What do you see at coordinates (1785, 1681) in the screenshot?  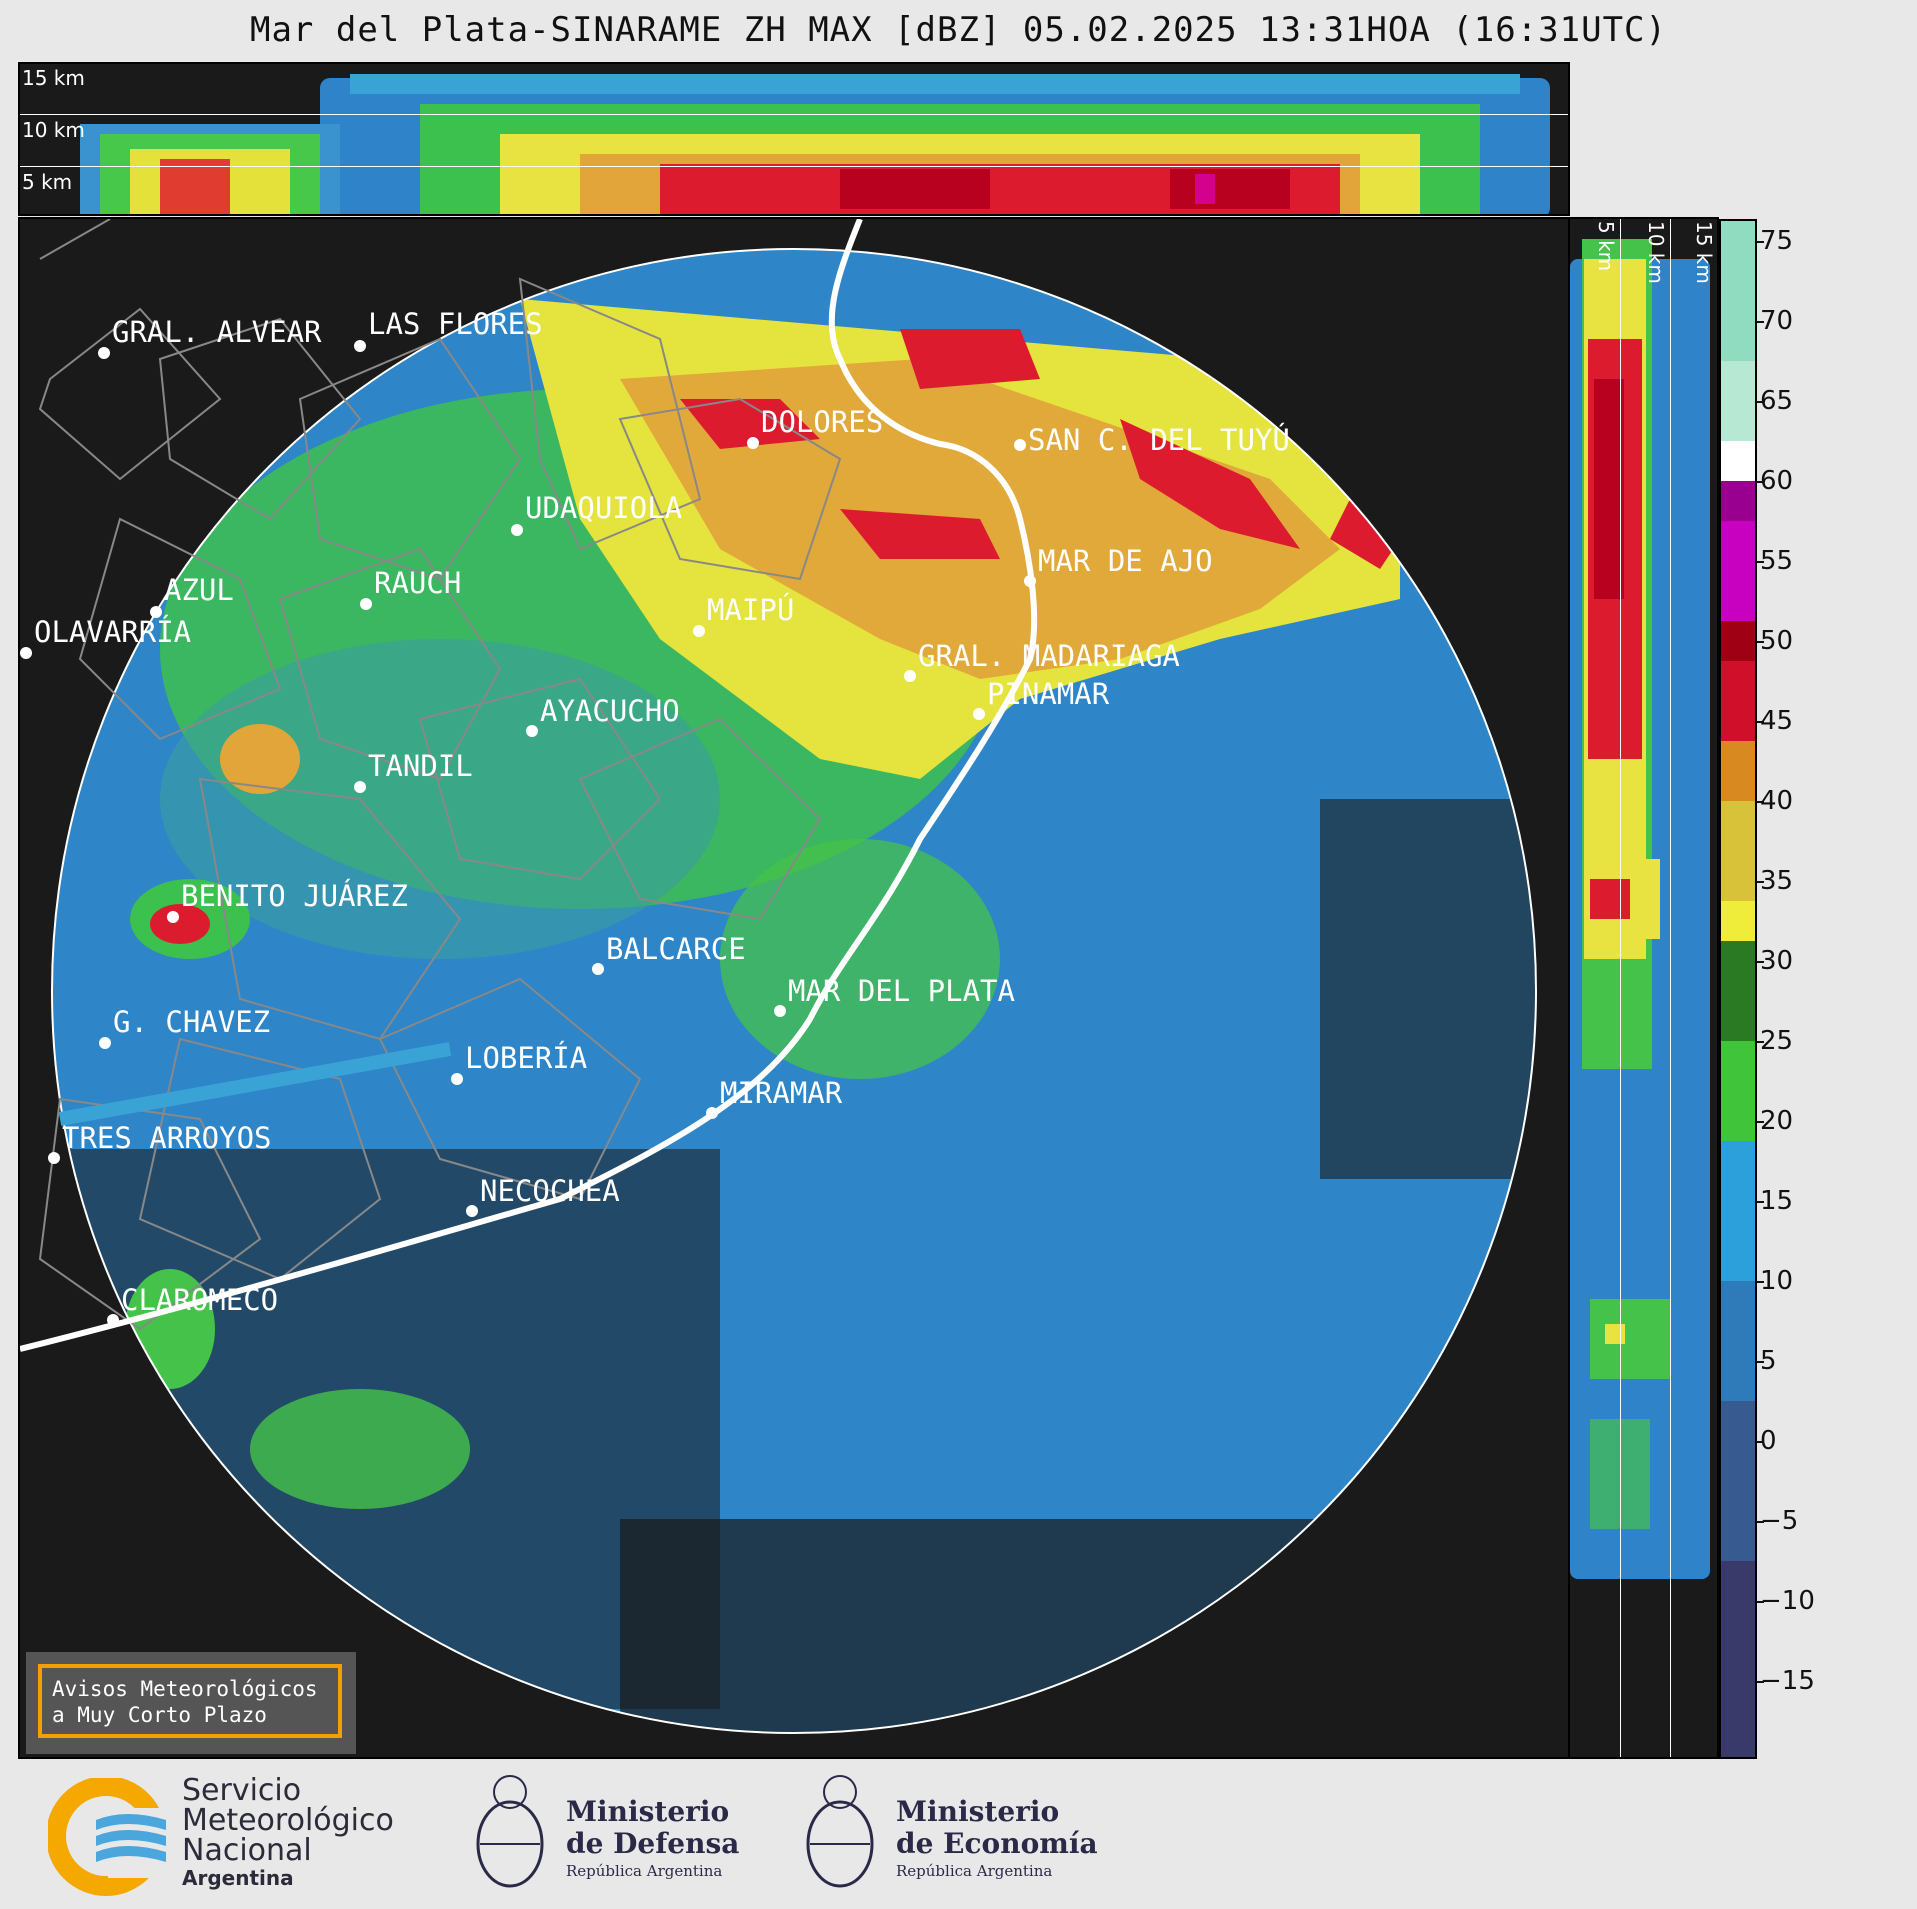 I see `colorbar-tick: −15` at bounding box center [1785, 1681].